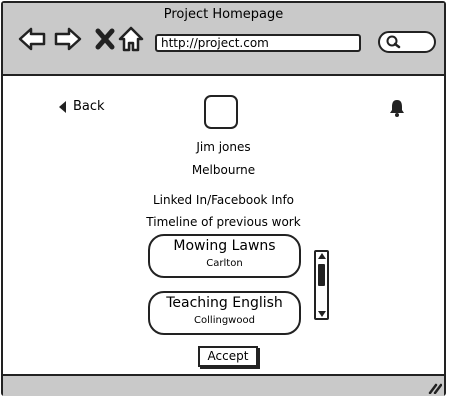 Image resolution: width=450 pixels, height=400 pixels. What do you see at coordinates (221, 112) in the screenshot?
I see `avatar` at bounding box center [221, 112].